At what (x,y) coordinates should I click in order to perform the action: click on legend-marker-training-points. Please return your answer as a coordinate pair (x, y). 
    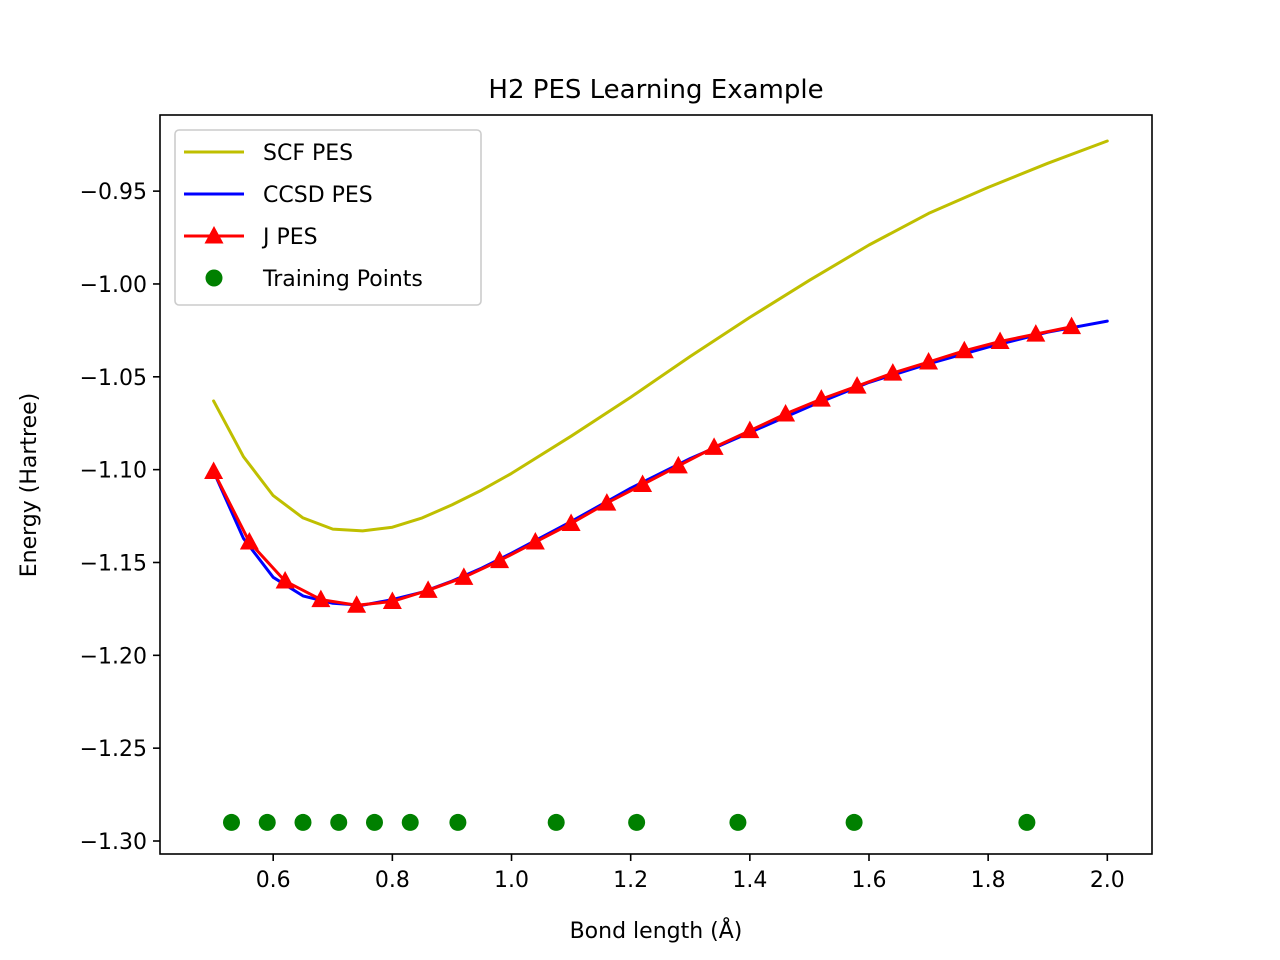
    Looking at the image, I should click on (214, 278).